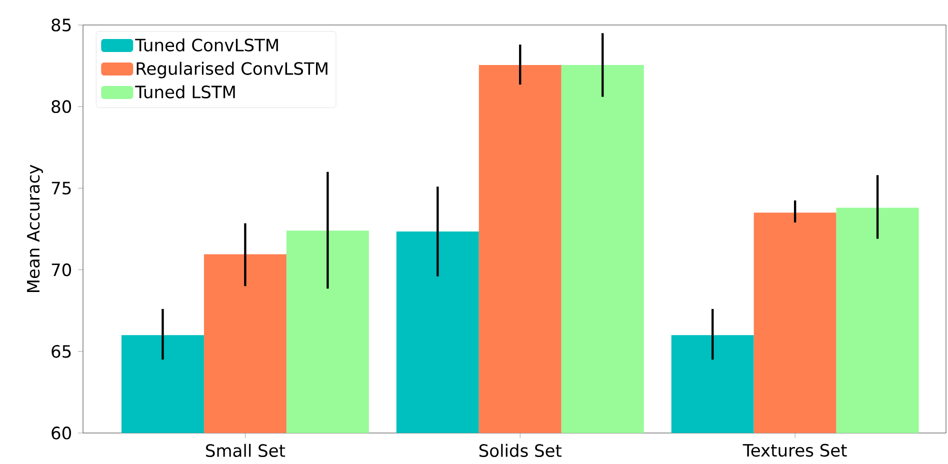 This screenshot has width=948, height=464. I want to click on x-tick-label: Small Set, so click(246, 451).